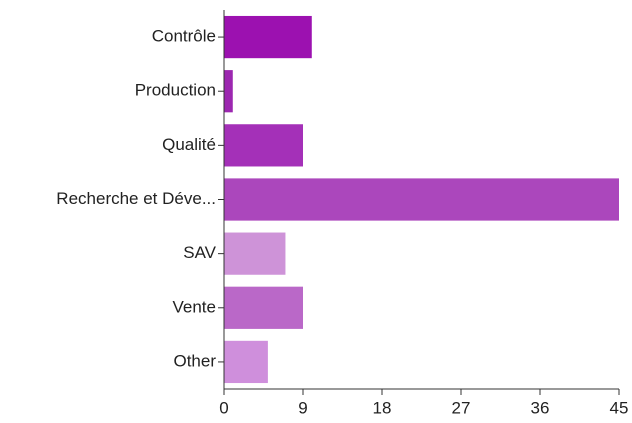 The width and height of the screenshot is (632, 423). What do you see at coordinates (199, 252) in the screenshot?
I see `y-tick-label: SAV` at bounding box center [199, 252].